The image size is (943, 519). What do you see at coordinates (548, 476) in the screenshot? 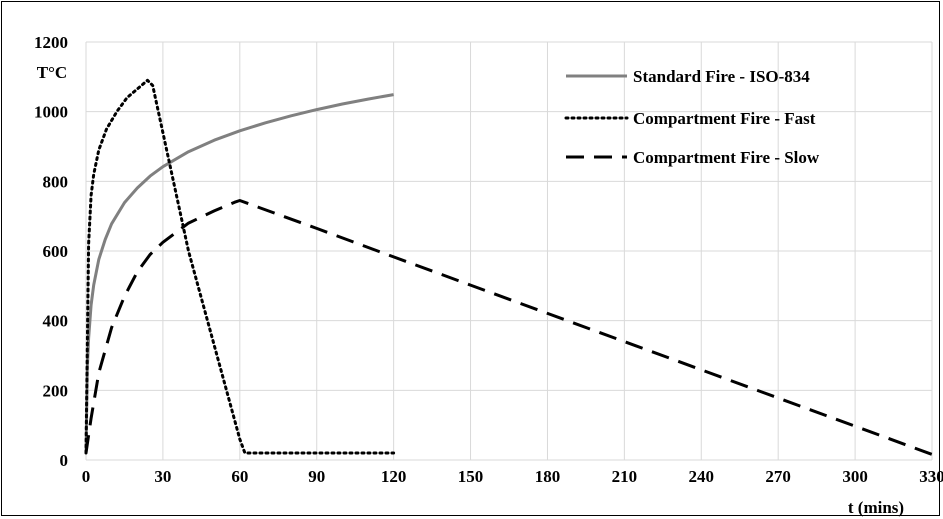
I see `x-tick-label: 180` at bounding box center [548, 476].